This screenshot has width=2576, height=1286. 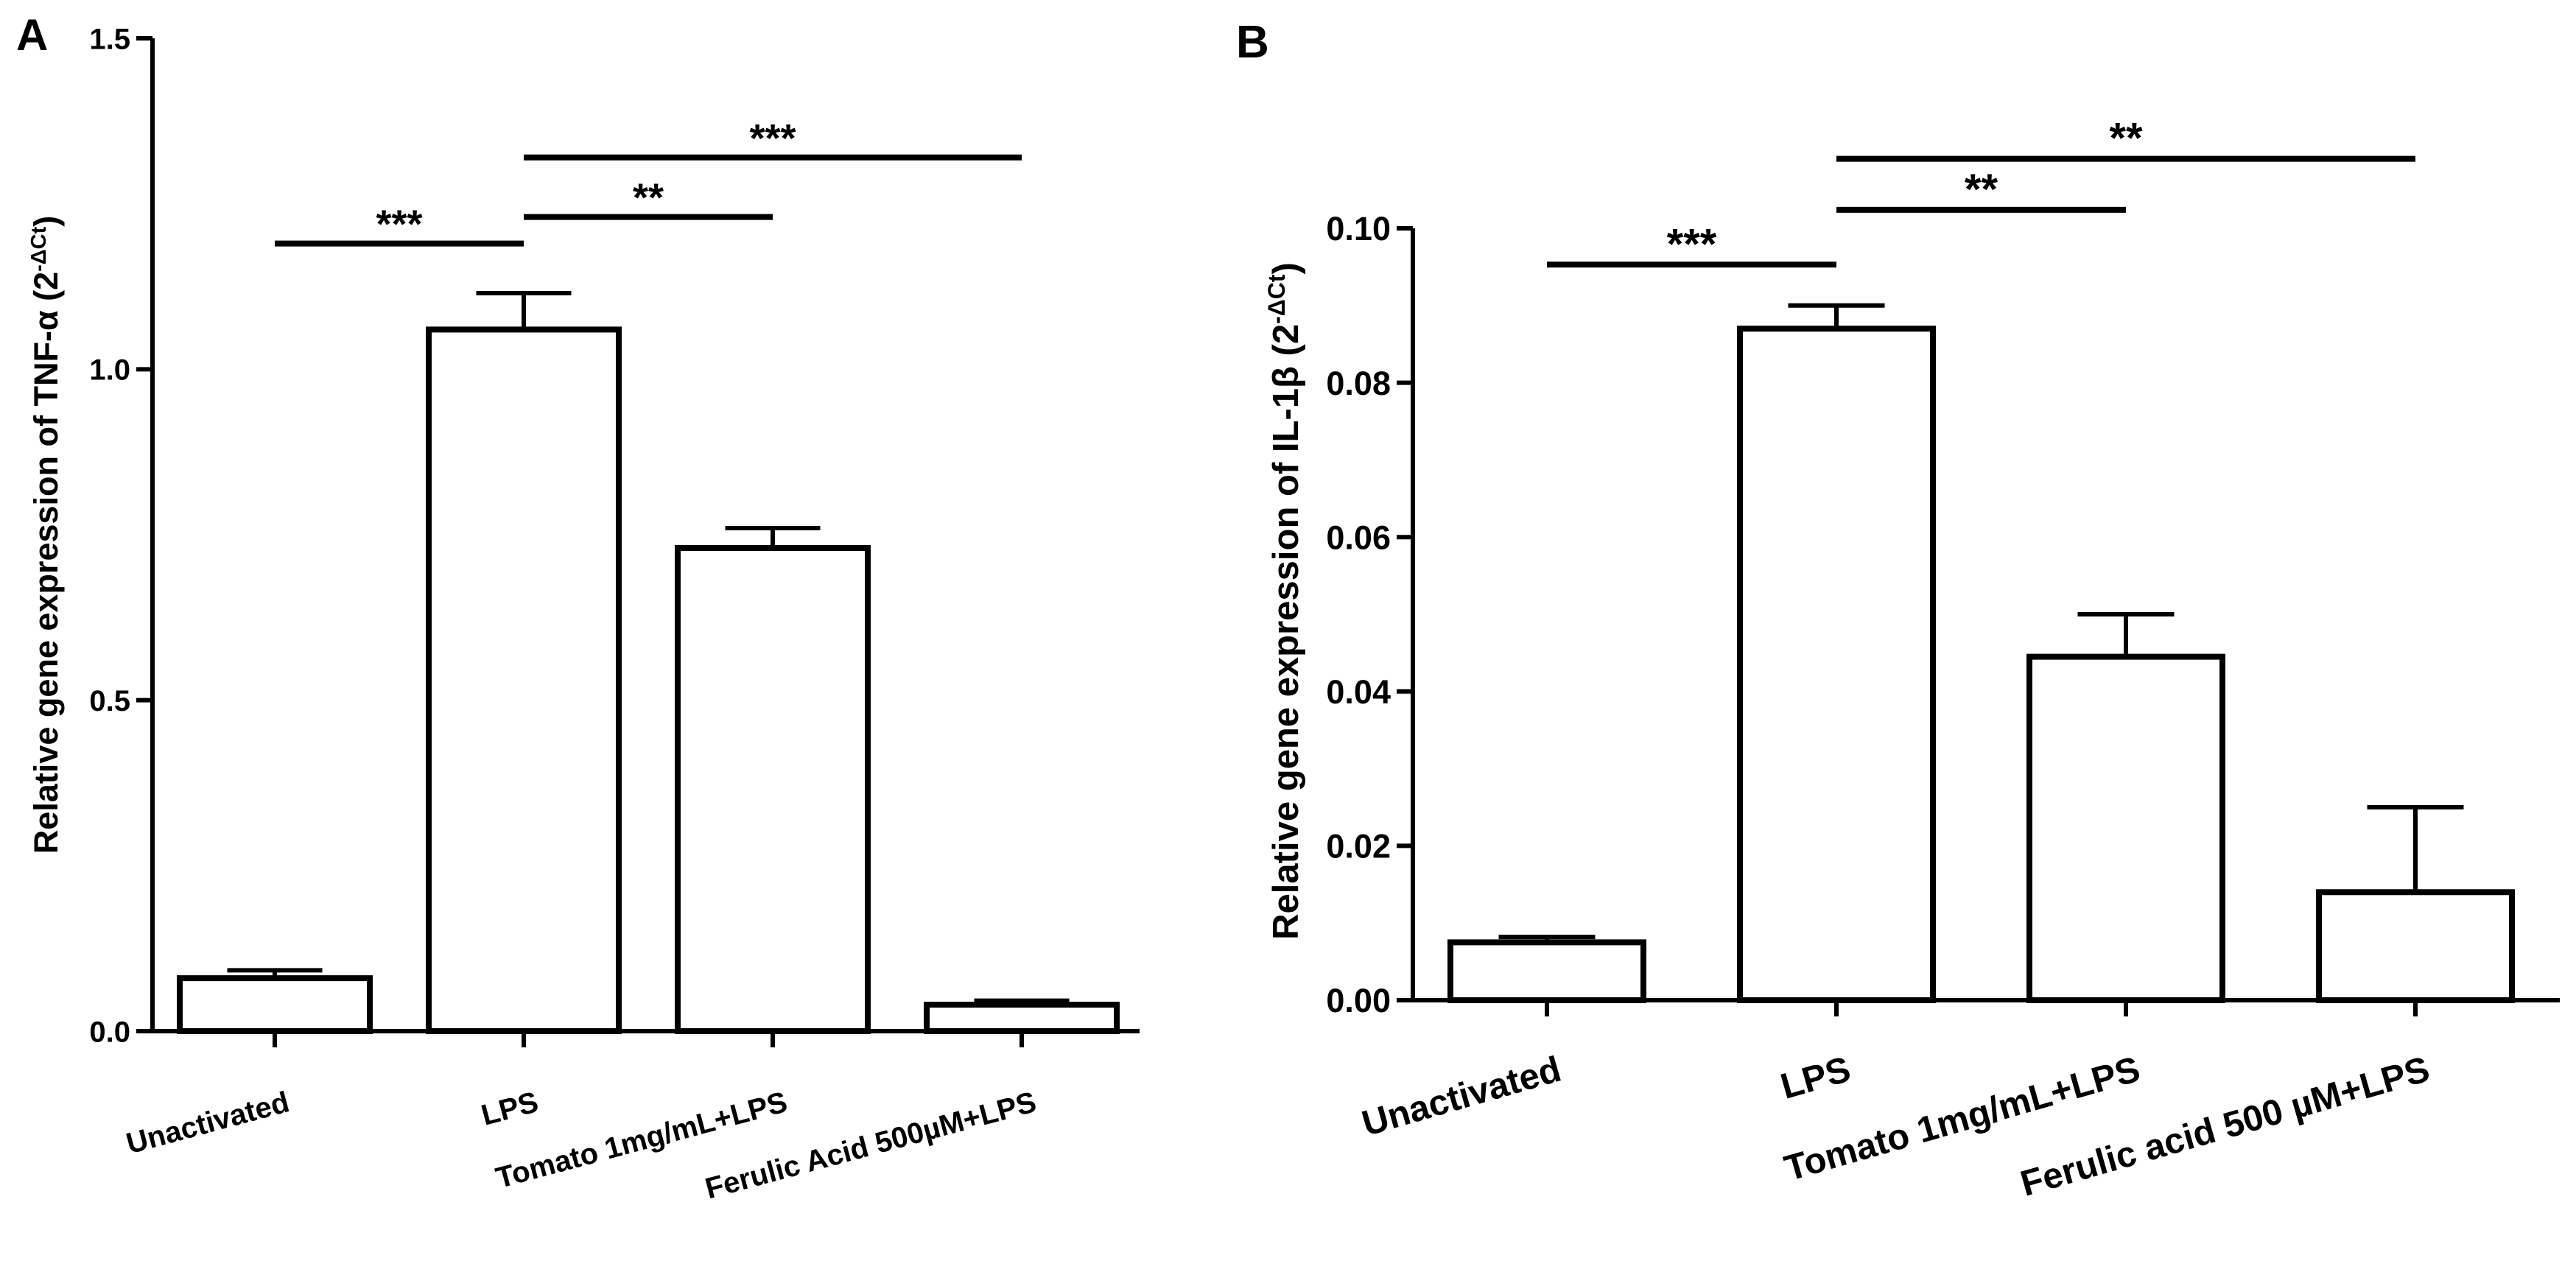 What do you see at coordinates (1358, 537) in the screenshot?
I see `y-tick-label: 0.06` at bounding box center [1358, 537].